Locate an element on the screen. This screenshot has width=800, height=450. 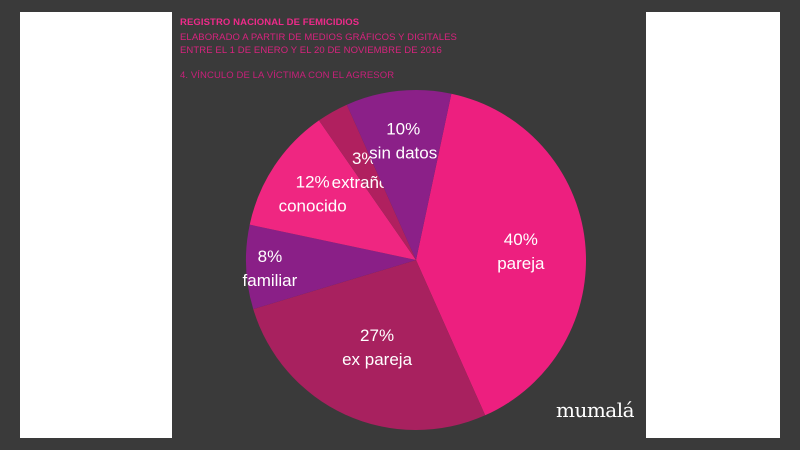
slice-percent-label: 10% is located at coordinates (403, 128).